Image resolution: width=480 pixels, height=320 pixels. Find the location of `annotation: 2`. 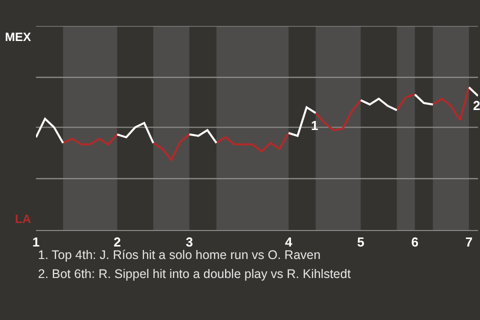

annotation: 2 is located at coordinates (476, 105).